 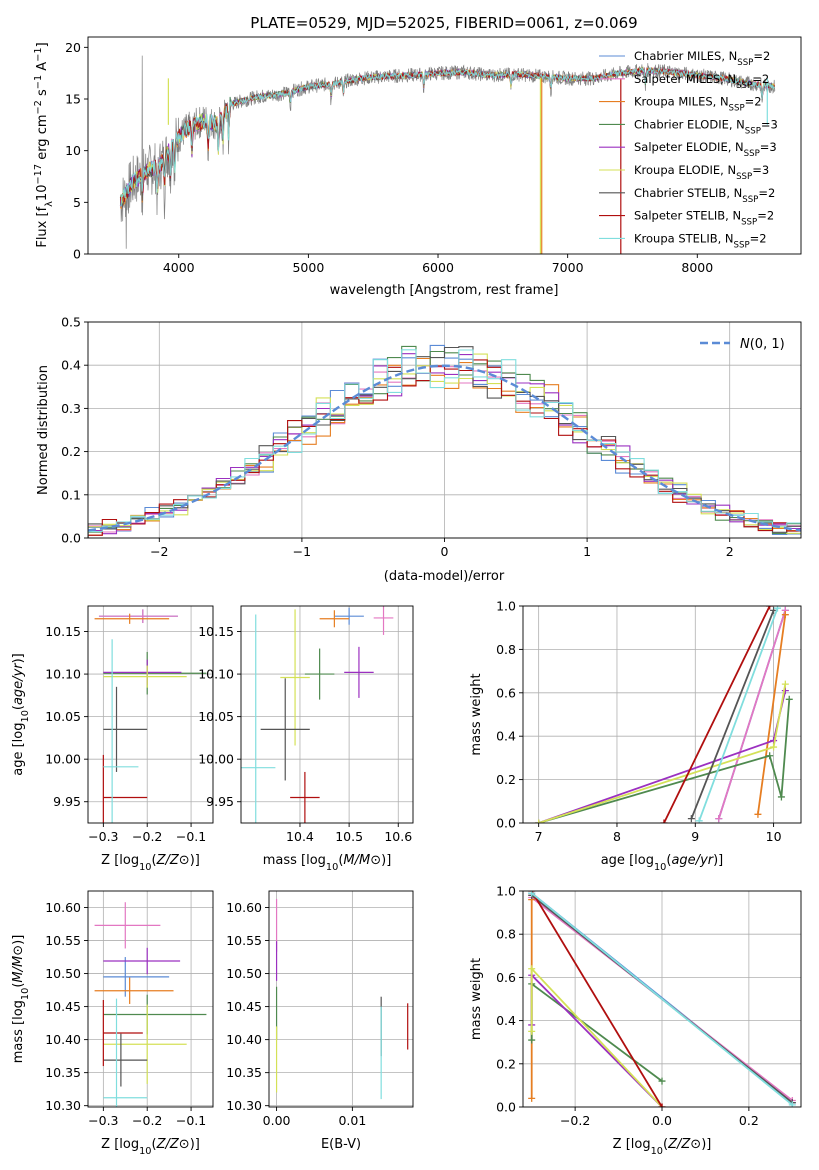 I want to click on errorbar-chabrier-elodie, so click(x=319, y=674).